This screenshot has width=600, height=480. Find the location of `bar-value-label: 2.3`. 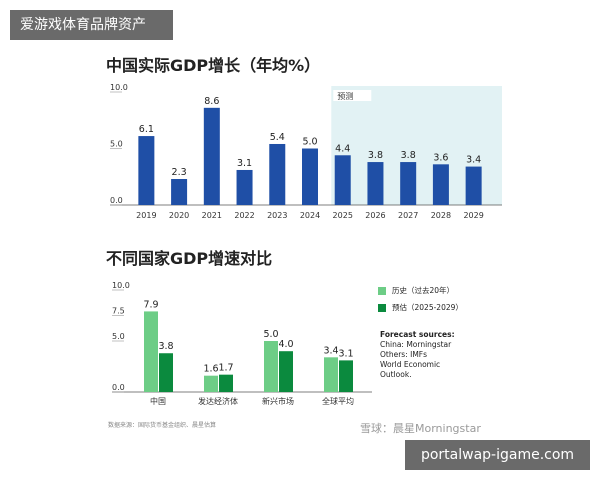

bar-value-label: 2.3 is located at coordinates (179, 172).